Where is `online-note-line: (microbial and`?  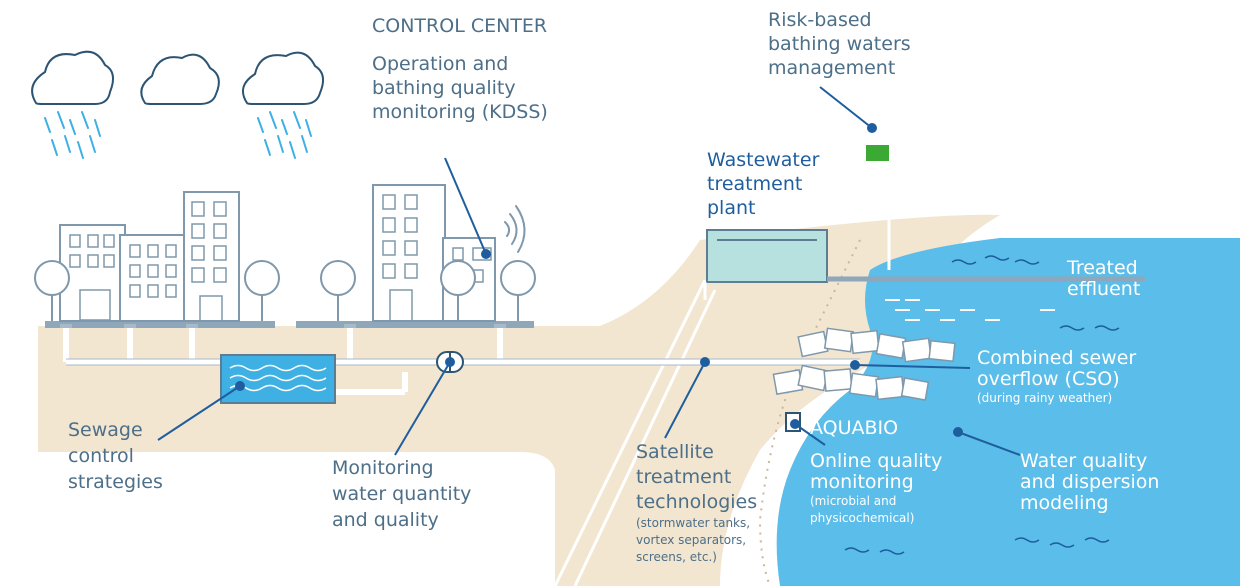 online-note-line: (microbial and is located at coordinates (853, 501).